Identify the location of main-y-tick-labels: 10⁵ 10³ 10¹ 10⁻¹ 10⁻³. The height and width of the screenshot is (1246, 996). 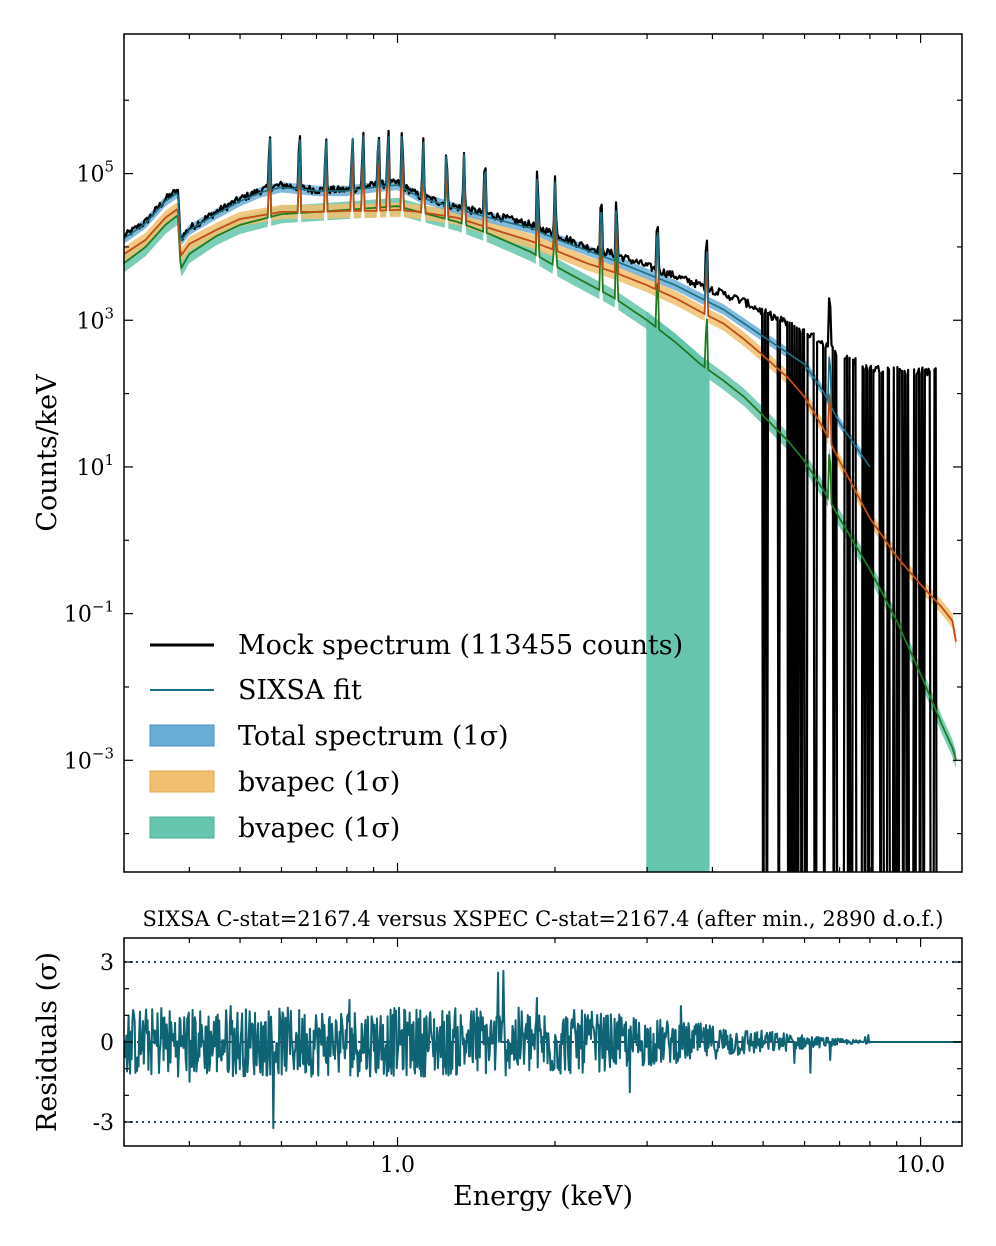
(89, 466).